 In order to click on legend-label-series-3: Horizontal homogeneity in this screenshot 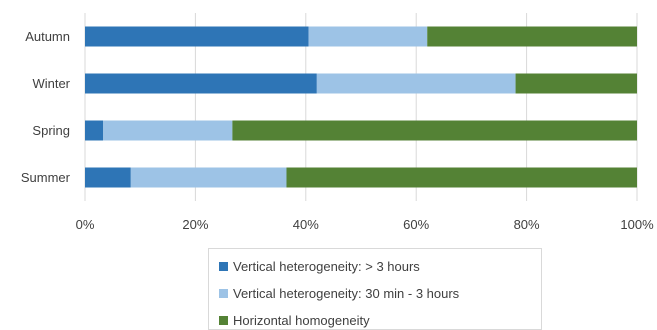, I will do `click(301, 320)`.